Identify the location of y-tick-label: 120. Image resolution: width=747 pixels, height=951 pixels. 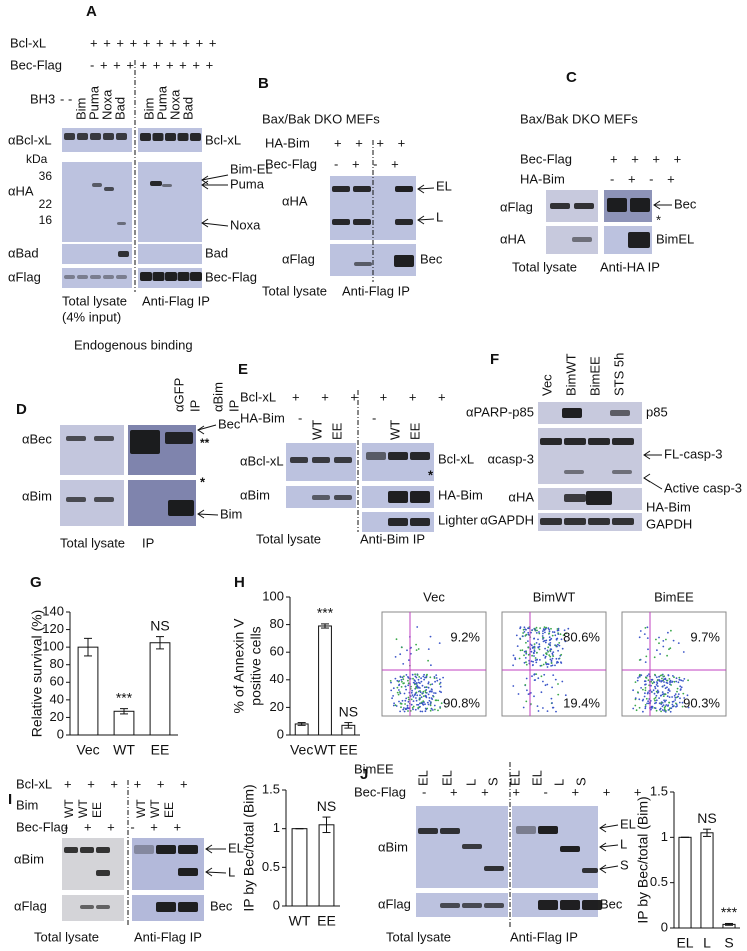
(53, 628).